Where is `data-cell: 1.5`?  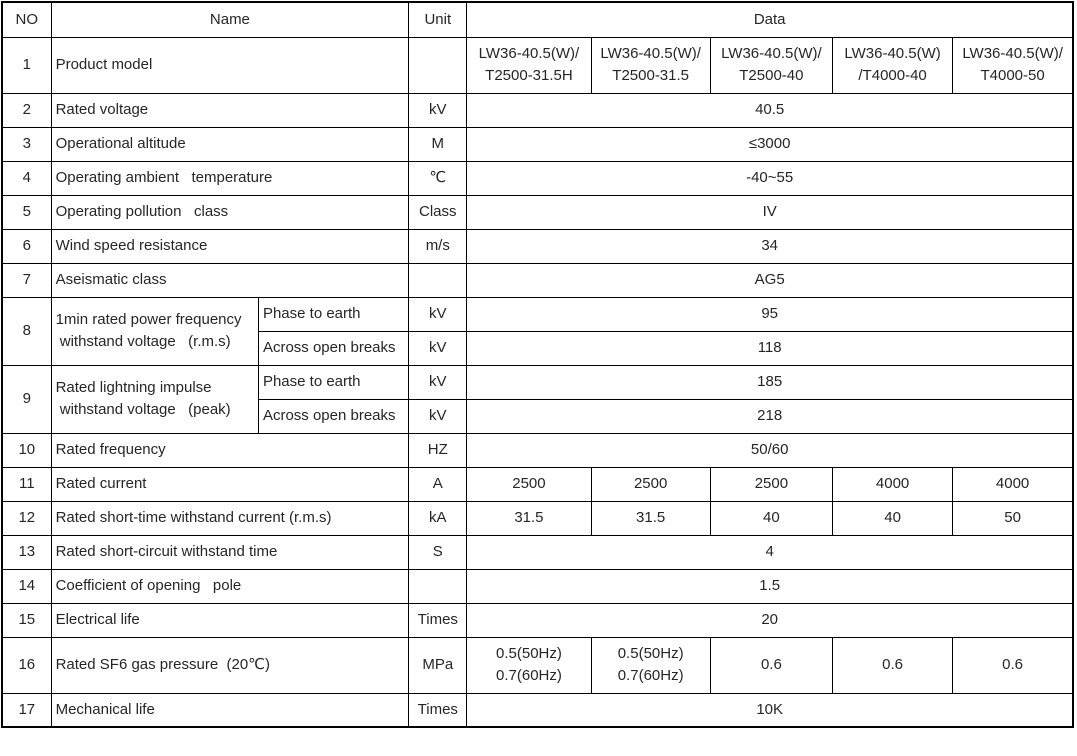
data-cell: 1.5 is located at coordinates (770, 586).